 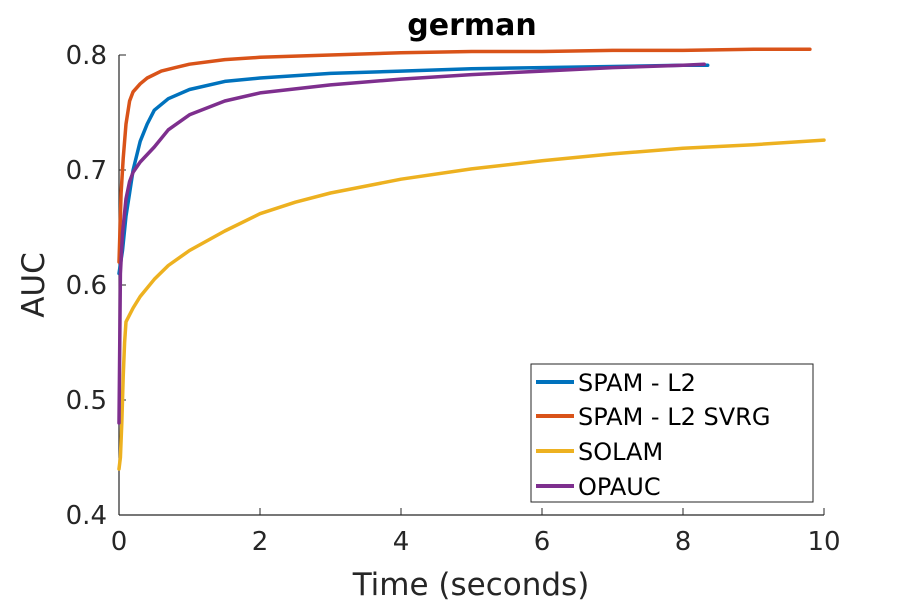 What do you see at coordinates (401, 542) in the screenshot?
I see `x-tick-label-4: 4` at bounding box center [401, 542].